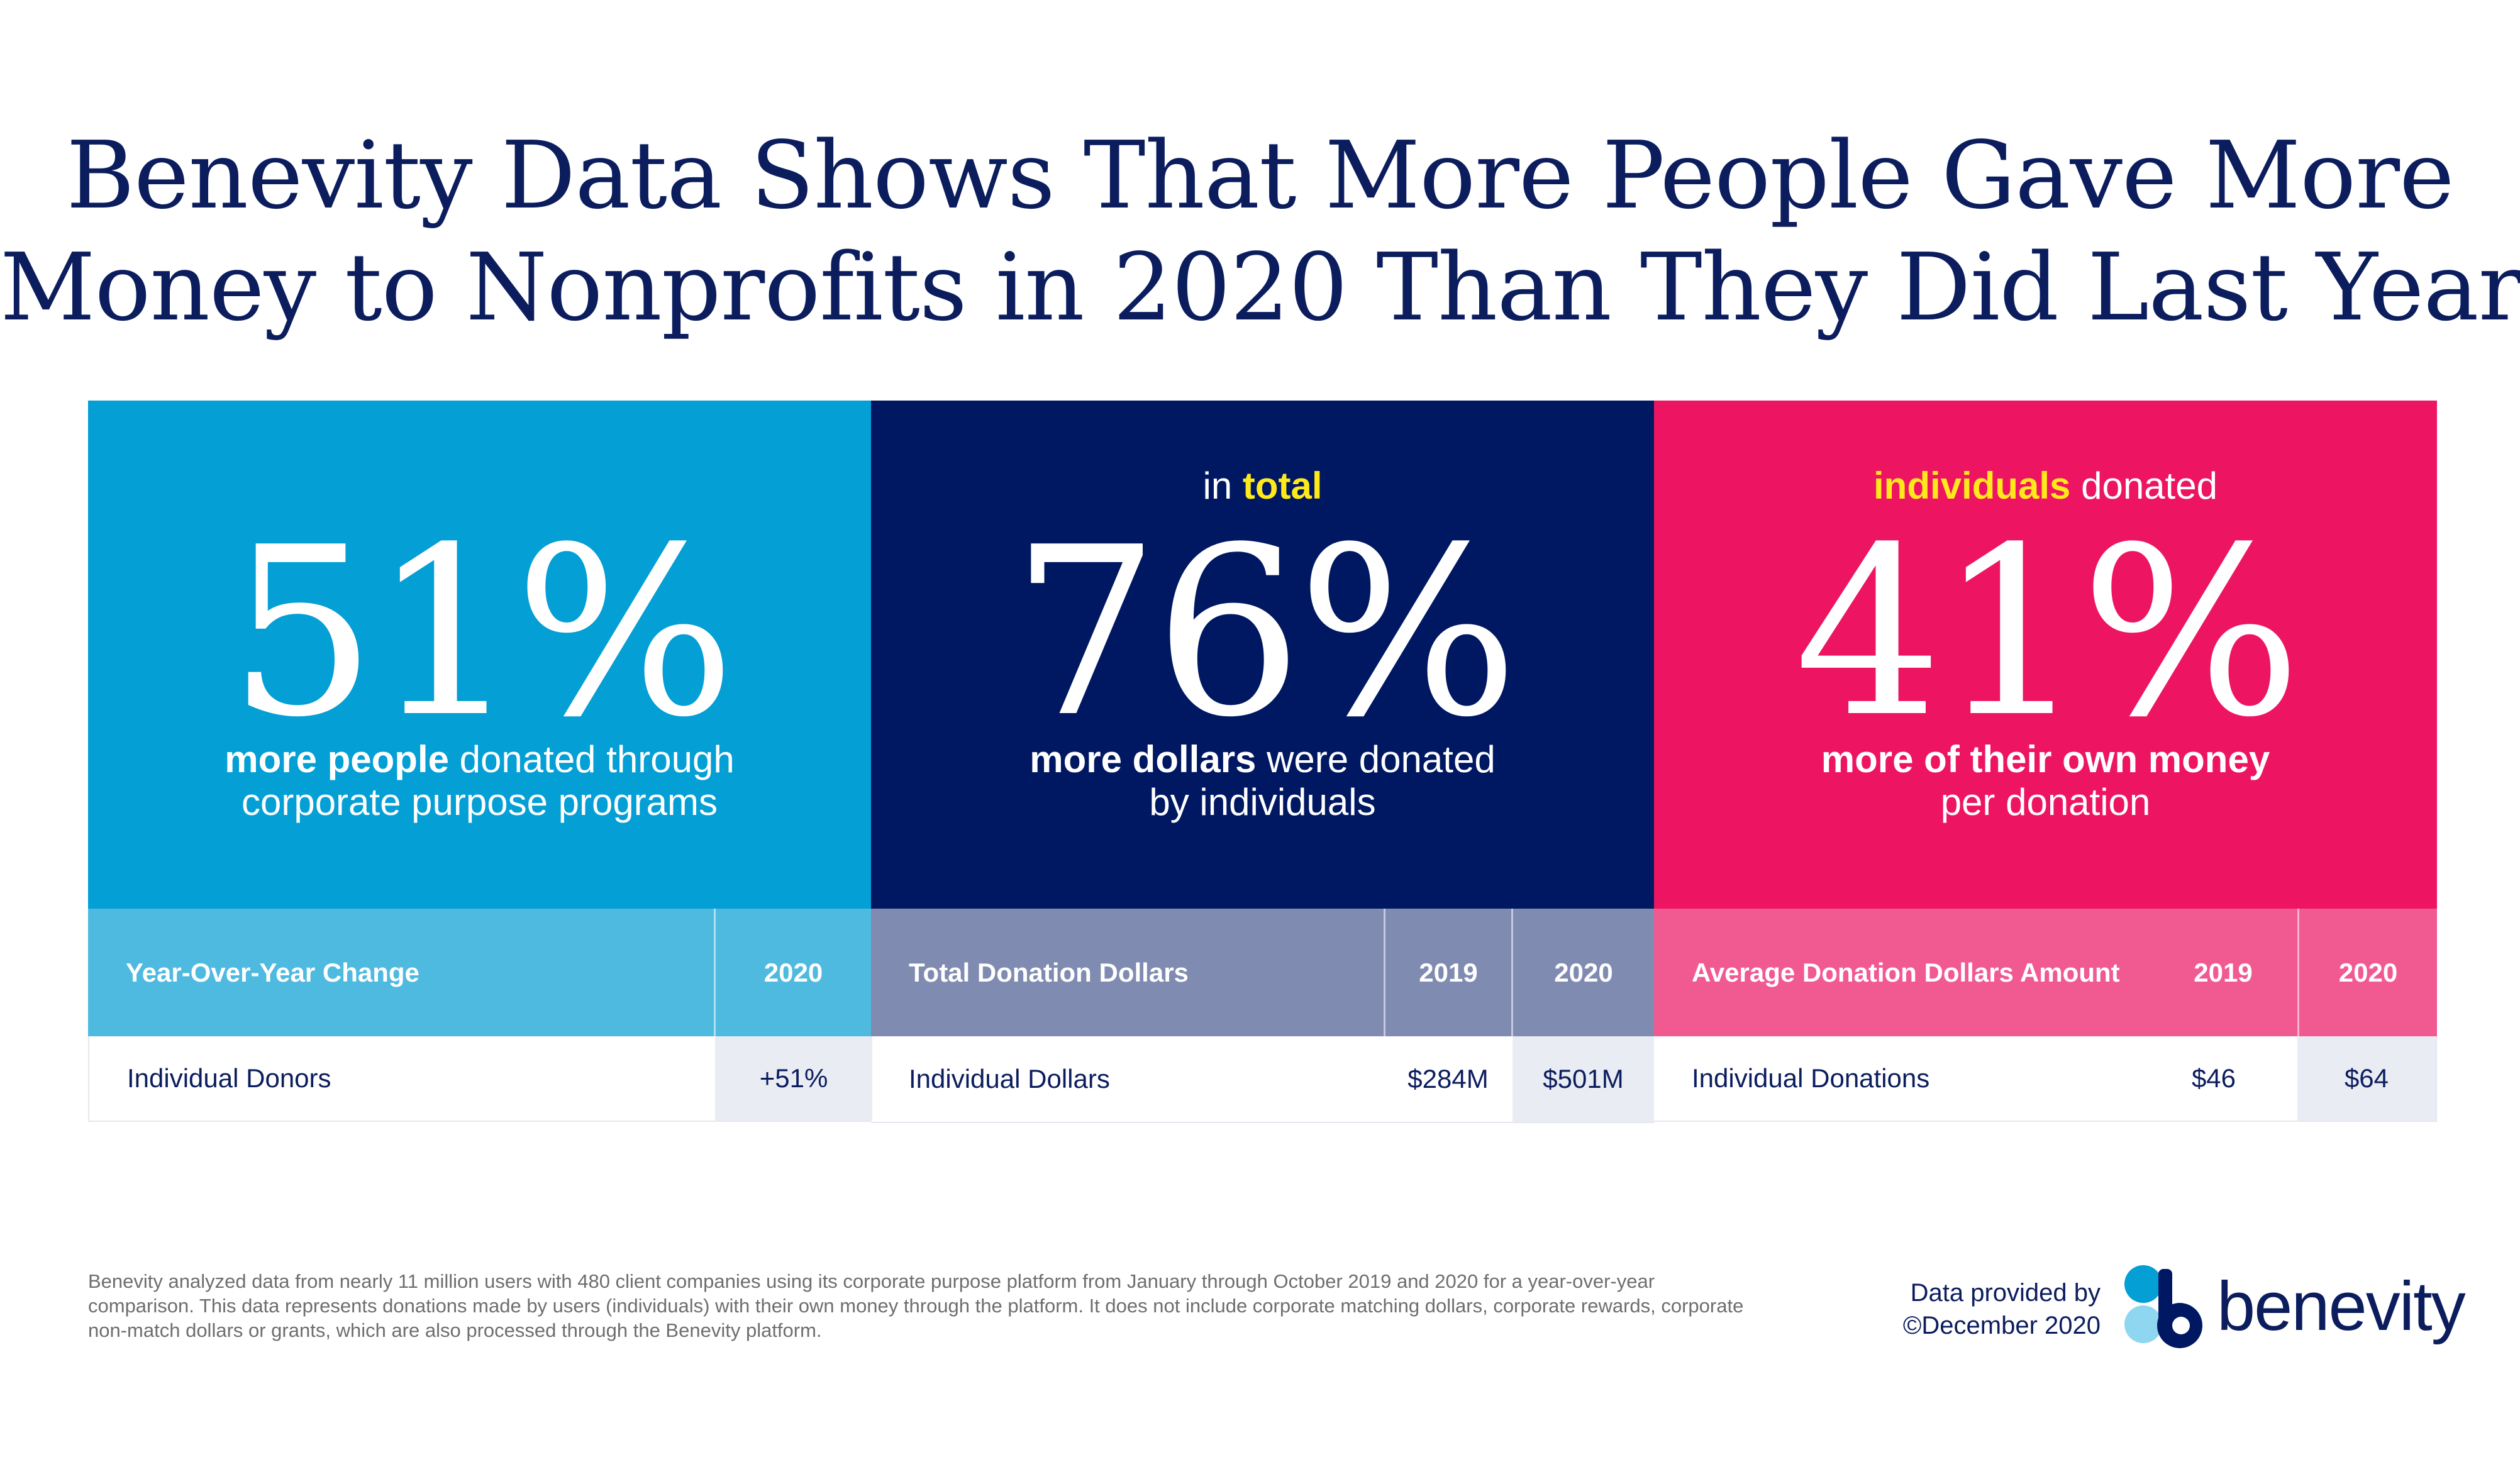 Image resolution: width=2520 pixels, height=1462 pixels. What do you see at coordinates (1448, 1079) in the screenshot?
I see `table-cell-2019: $284M` at bounding box center [1448, 1079].